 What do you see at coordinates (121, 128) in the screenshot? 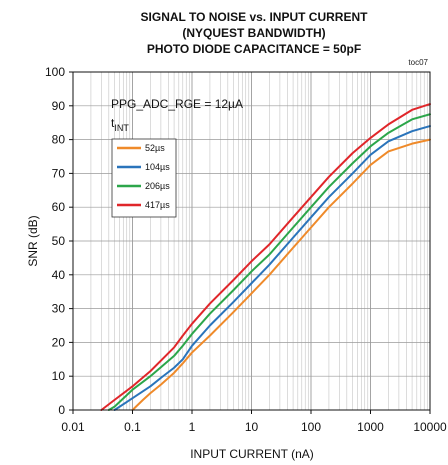
I see `legend-title-subscript: INT` at bounding box center [121, 128].